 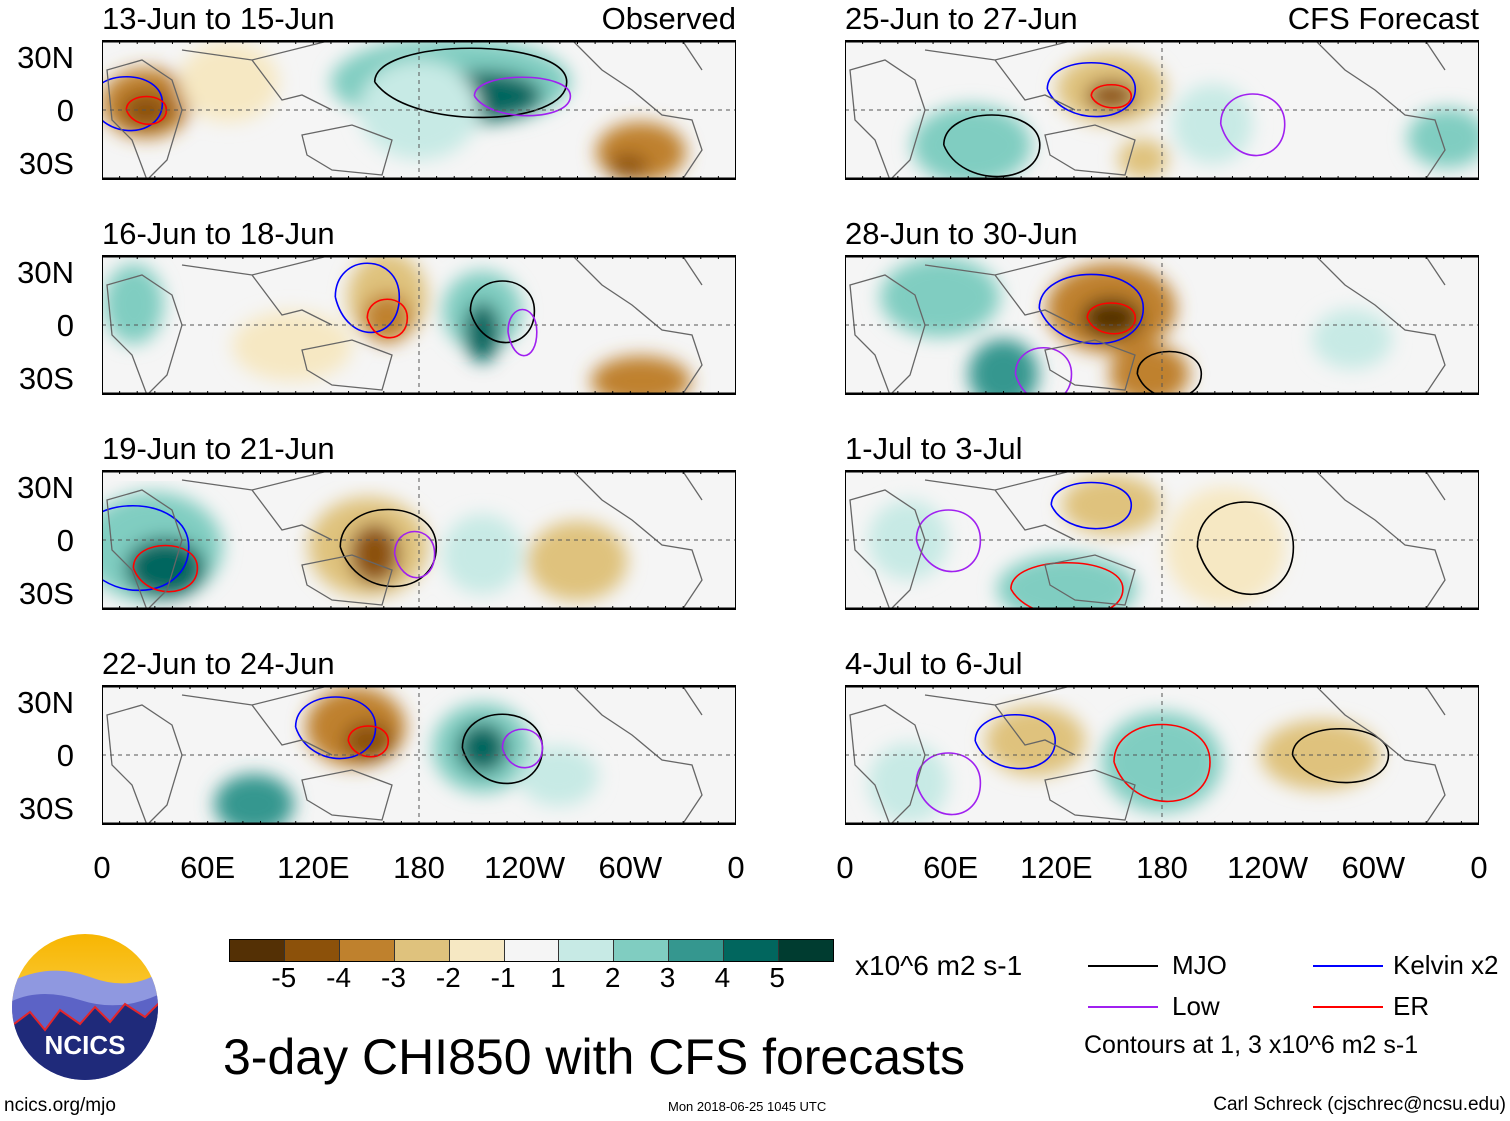 What do you see at coordinates (630, 867) in the screenshot?
I see `x-tick-label: 60W` at bounding box center [630, 867].